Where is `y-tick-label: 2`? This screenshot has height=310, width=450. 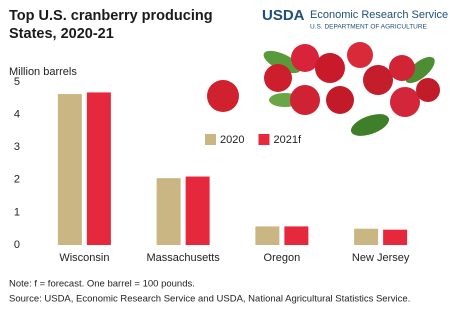 y-tick-label: 2 is located at coordinates (17, 180).